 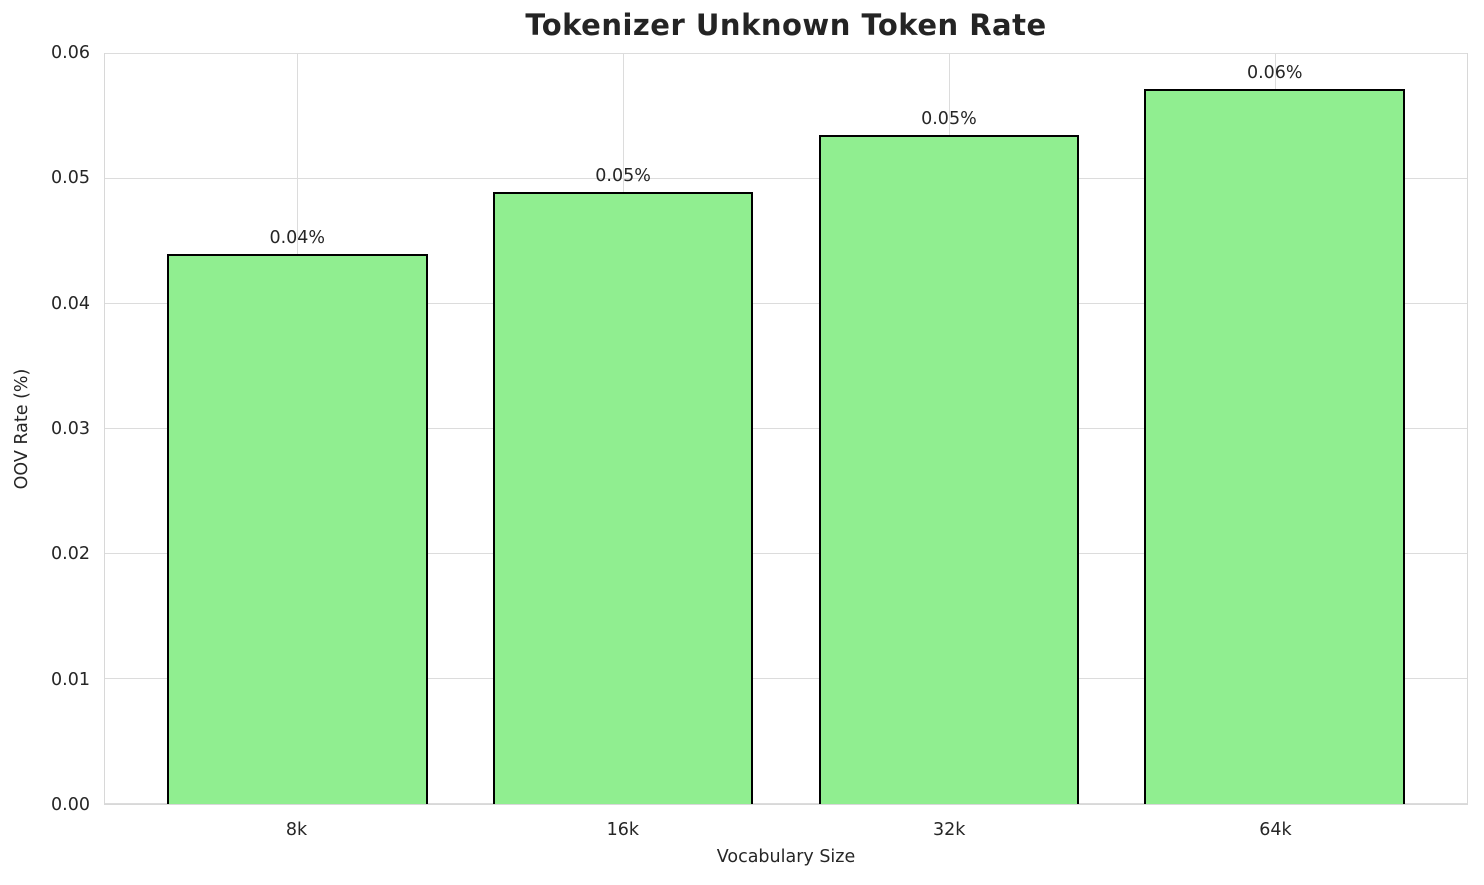 What do you see at coordinates (22, 429) in the screenshot?
I see `y-axis-title: OOV Rate (%)` at bounding box center [22, 429].